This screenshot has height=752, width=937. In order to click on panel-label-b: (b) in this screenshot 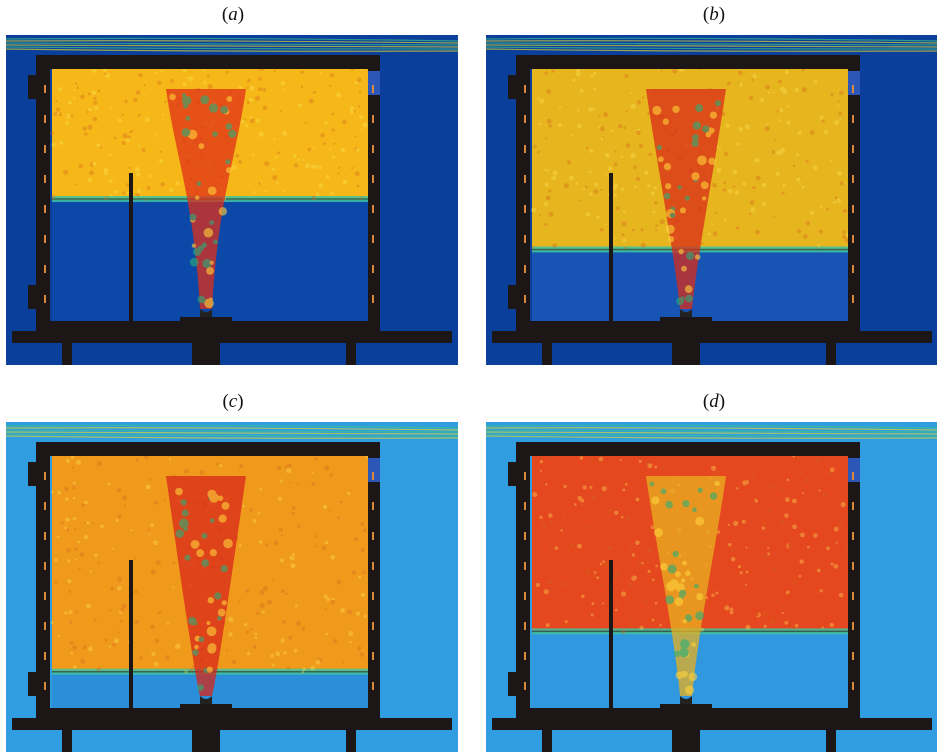, I will do `click(714, 14)`.